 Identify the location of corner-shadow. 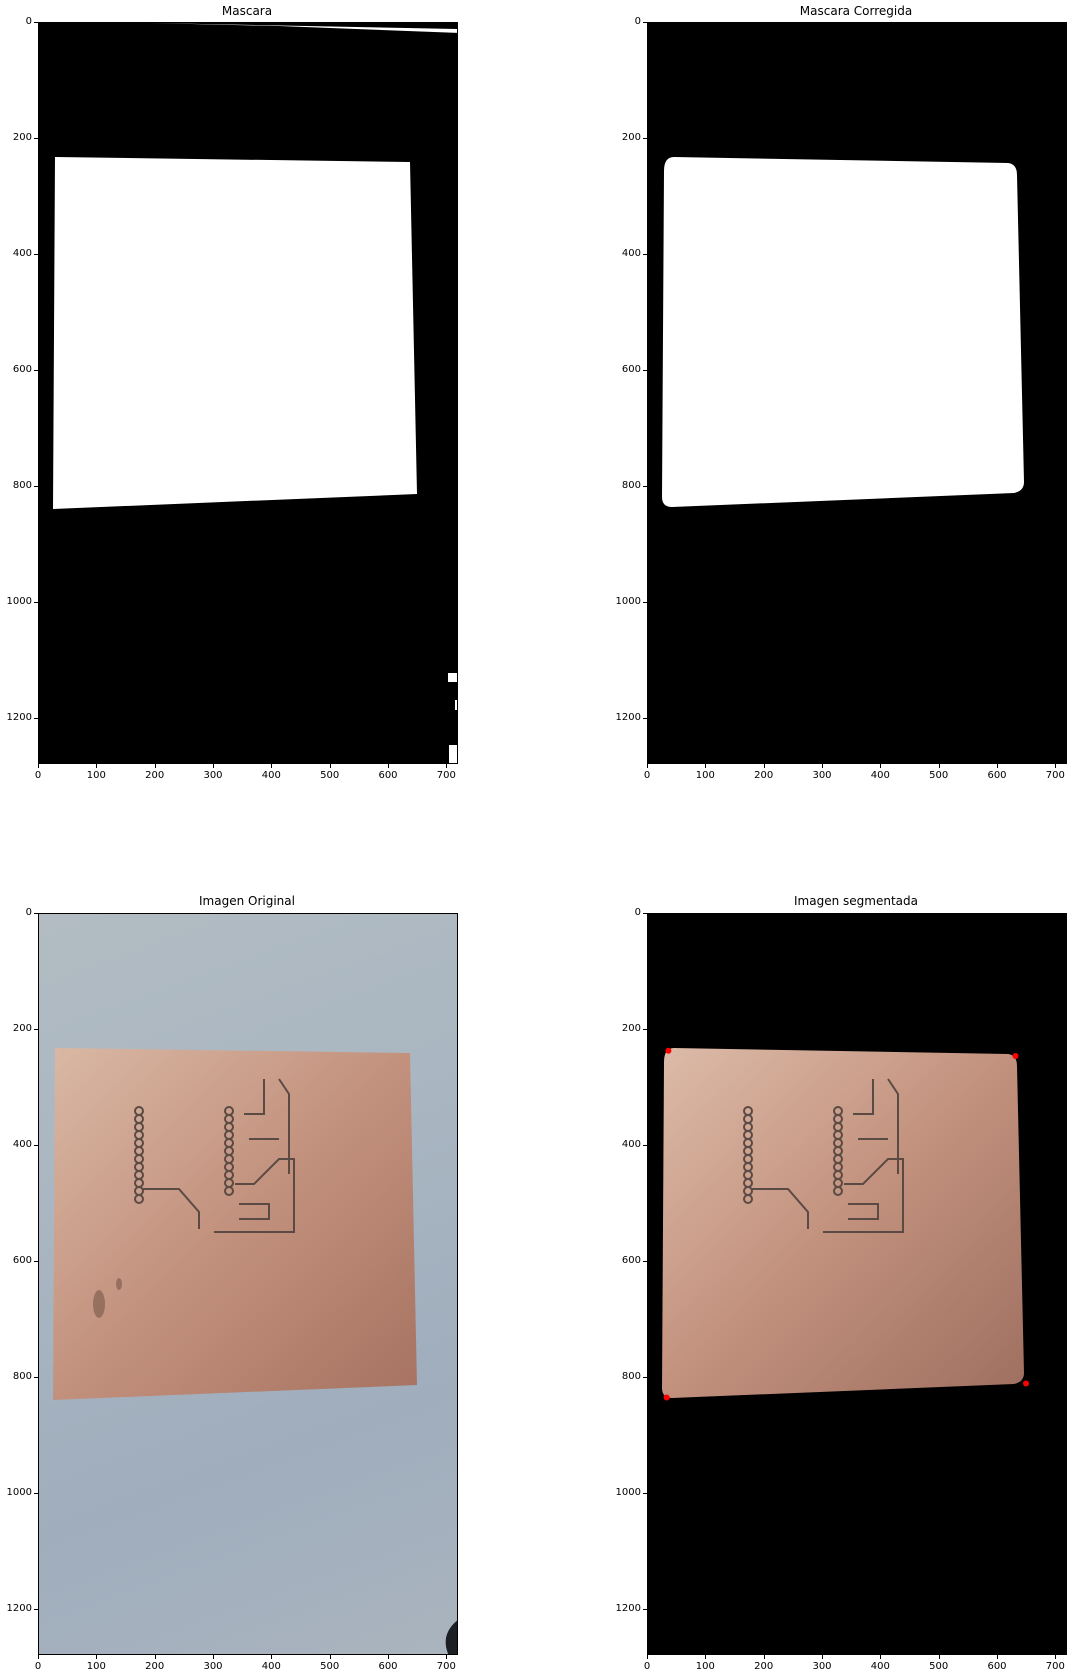
(451, 1637).